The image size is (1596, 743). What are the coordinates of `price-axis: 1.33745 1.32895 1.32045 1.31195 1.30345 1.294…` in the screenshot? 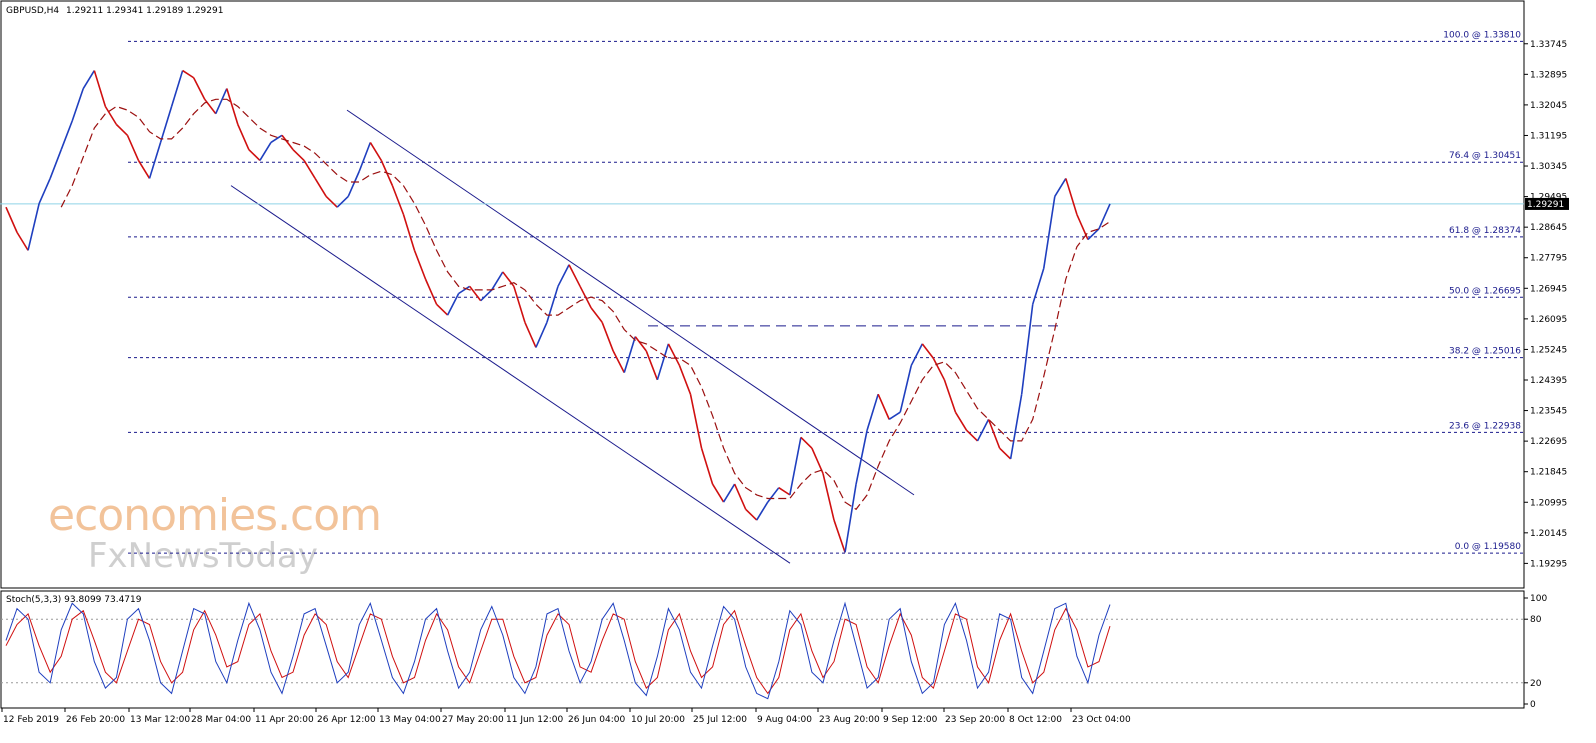 It's located at (1545, 304).